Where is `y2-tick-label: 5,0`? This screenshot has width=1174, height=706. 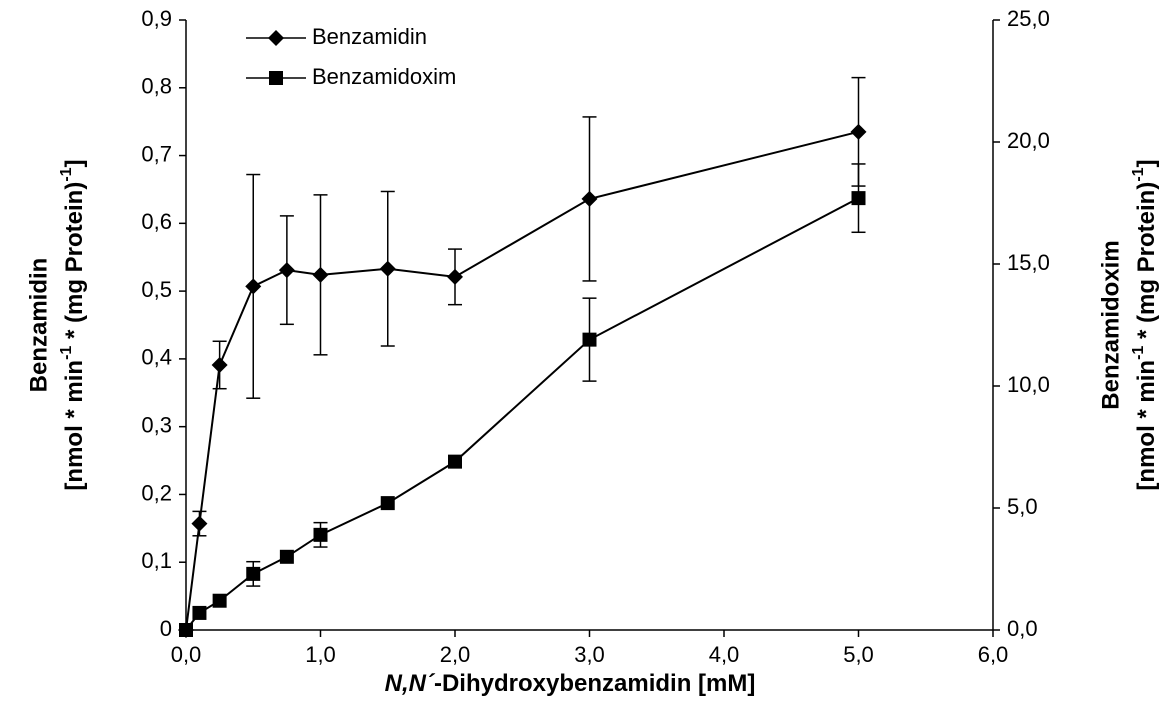 y2-tick-label: 5,0 is located at coordinates (1022, 506).